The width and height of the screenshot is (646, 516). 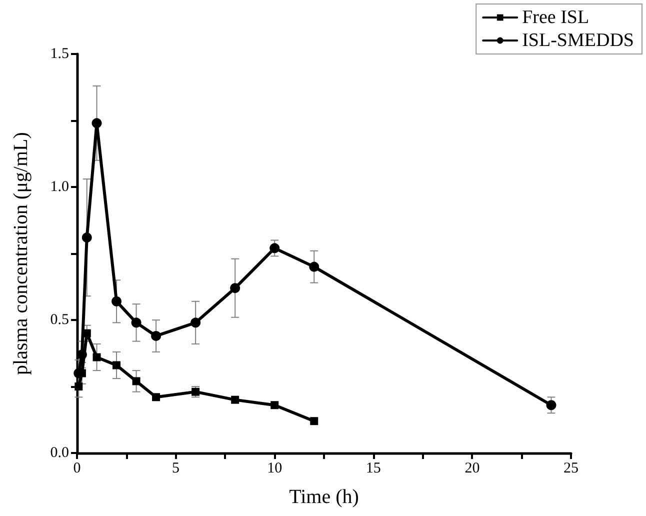 What do you see at coordinates (274, 468) in the screenshot?
I see `x-tick-label: 10` at bounding box center [274, 468].